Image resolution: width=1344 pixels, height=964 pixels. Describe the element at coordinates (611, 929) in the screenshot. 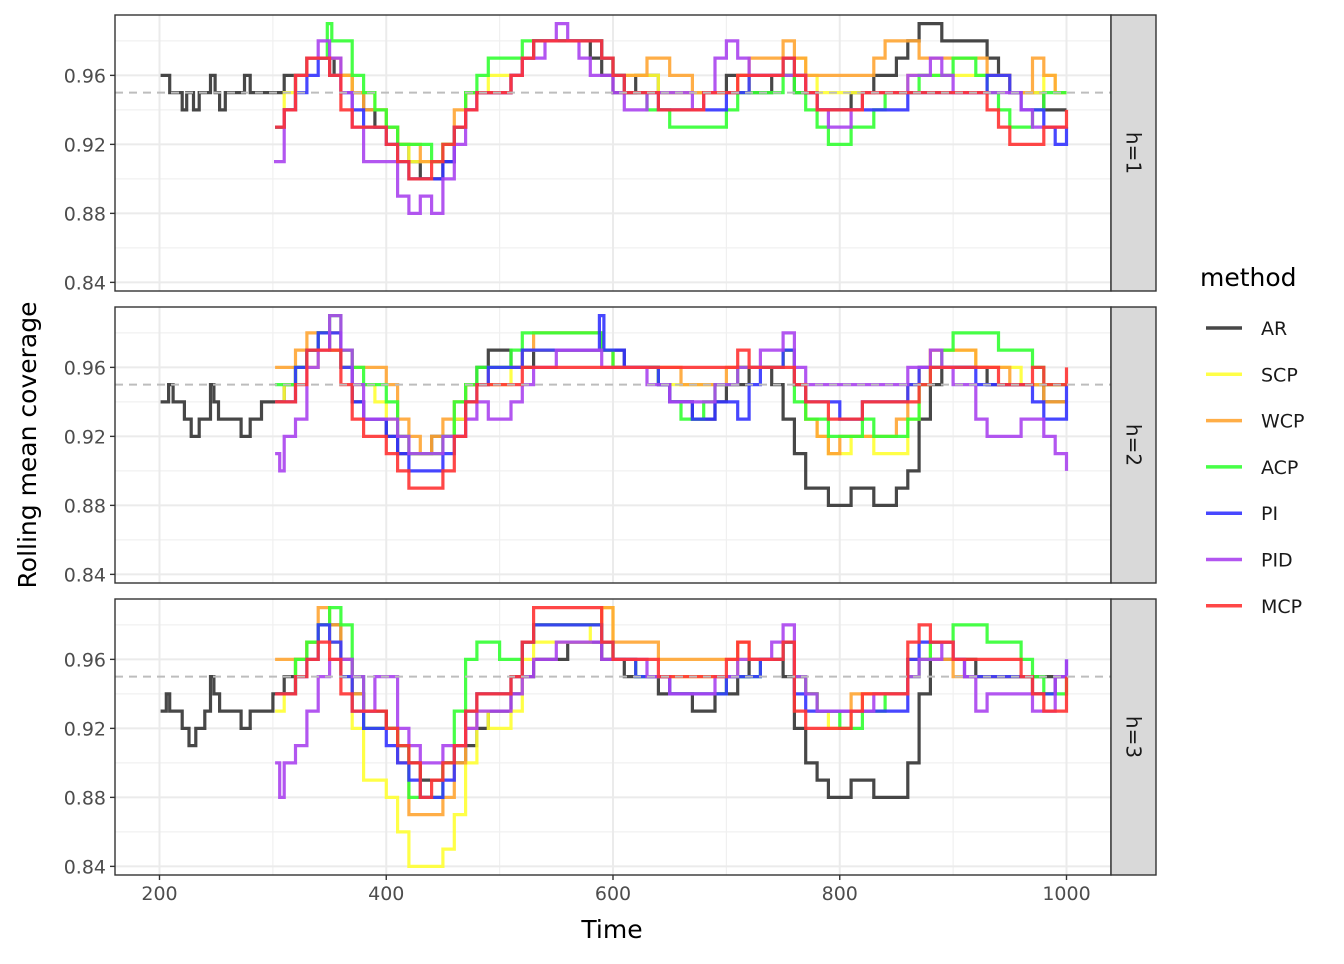

I see `x-axis-title: Time` at that location.